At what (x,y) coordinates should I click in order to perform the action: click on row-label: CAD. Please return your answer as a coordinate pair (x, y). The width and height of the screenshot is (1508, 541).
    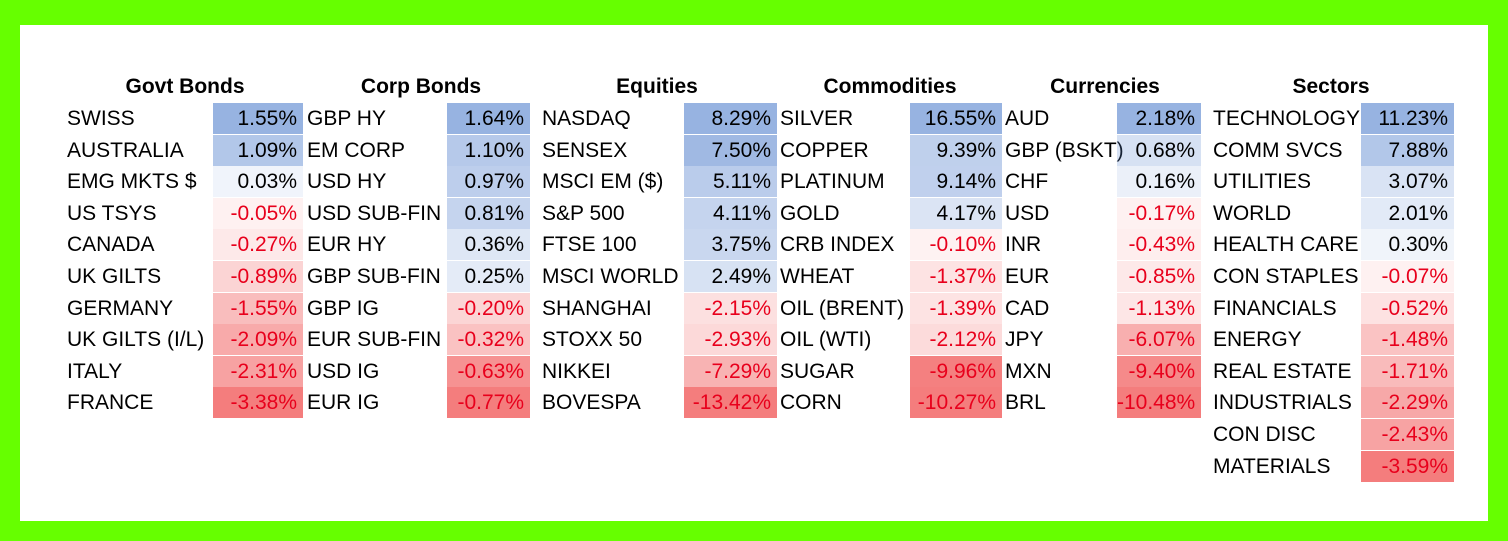
    Looking at the image, I should click on (1027, 308).